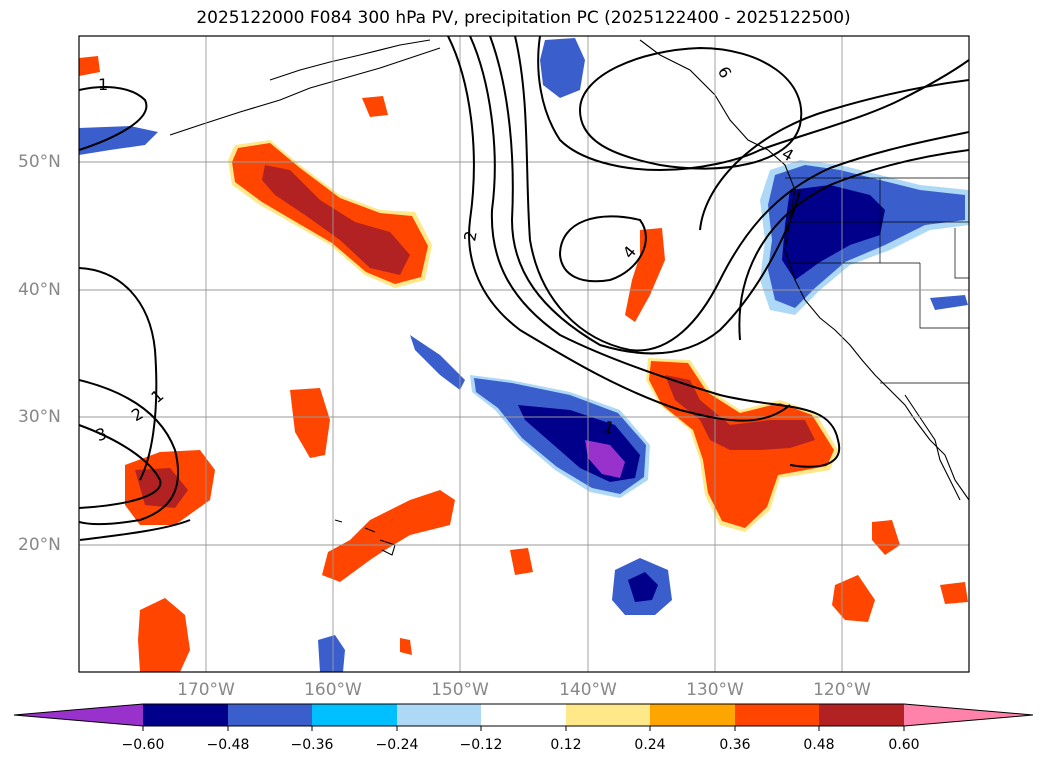 The width and height of the screenshot is (1047, 765). I want to click on orange-region-hawaii-north, so click(310, 423).